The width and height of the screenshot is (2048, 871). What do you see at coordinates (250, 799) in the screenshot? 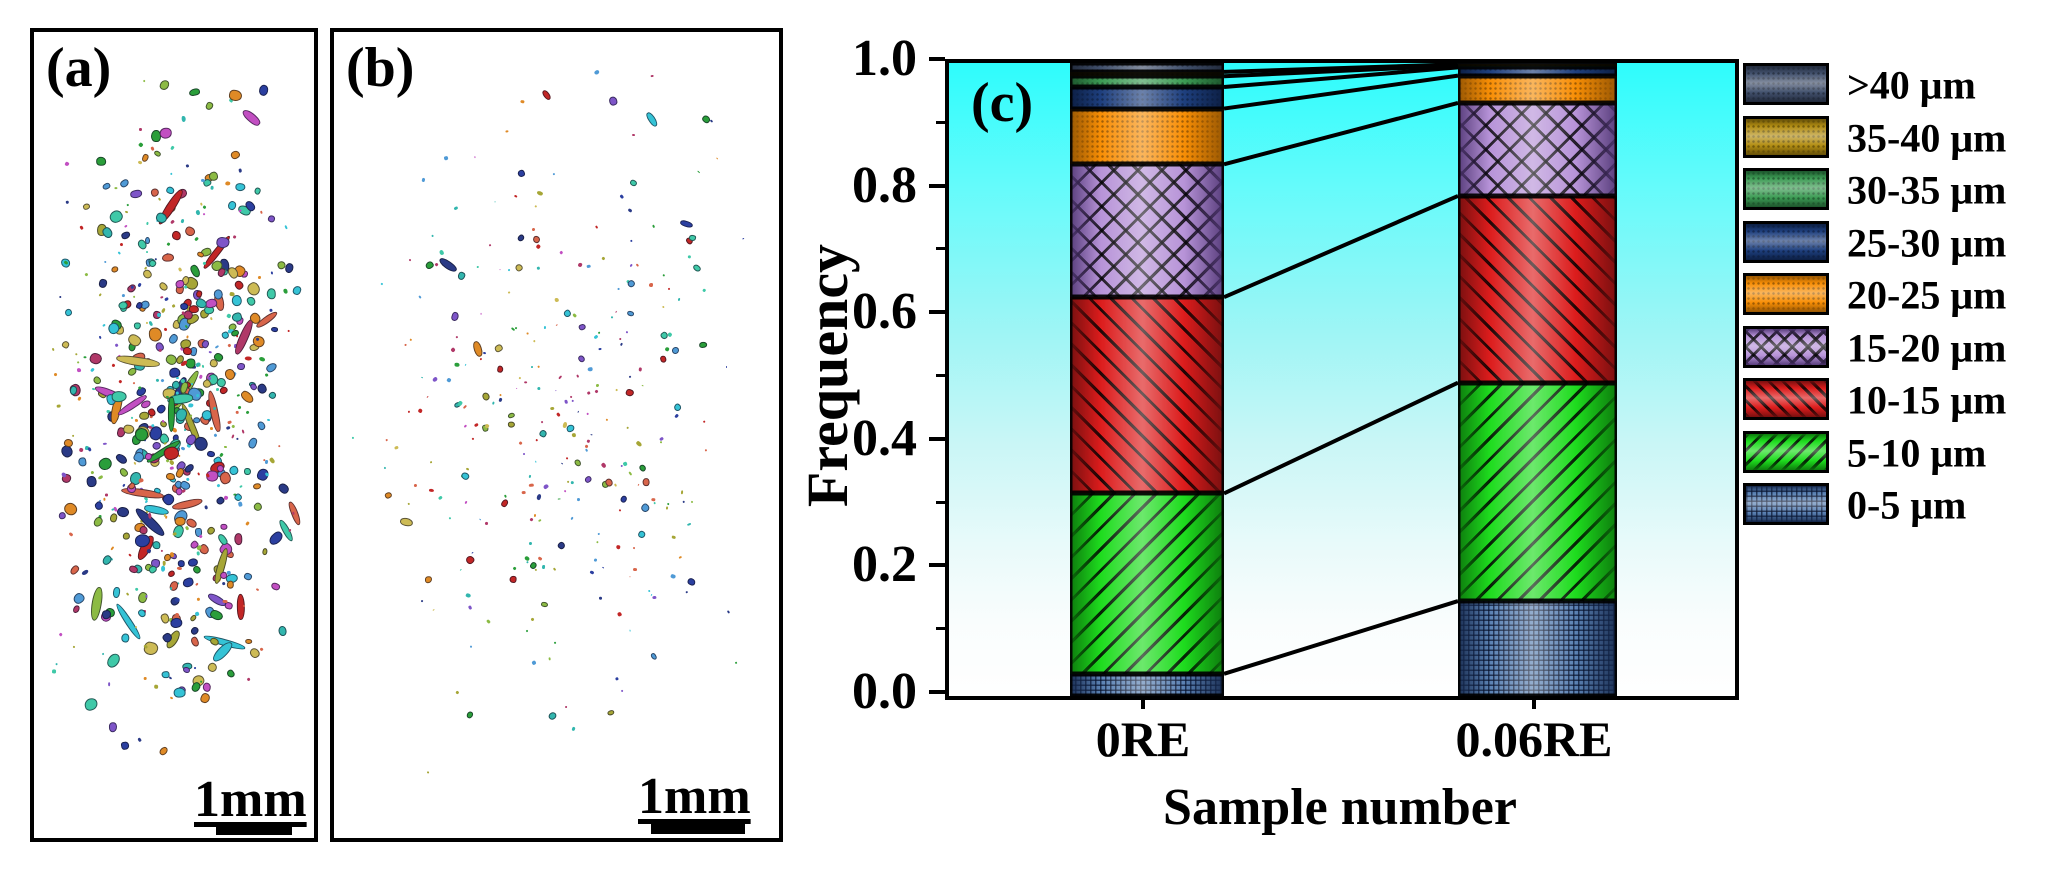
I see `scale-label-a: 1mm` at bounding box center [250, 799].